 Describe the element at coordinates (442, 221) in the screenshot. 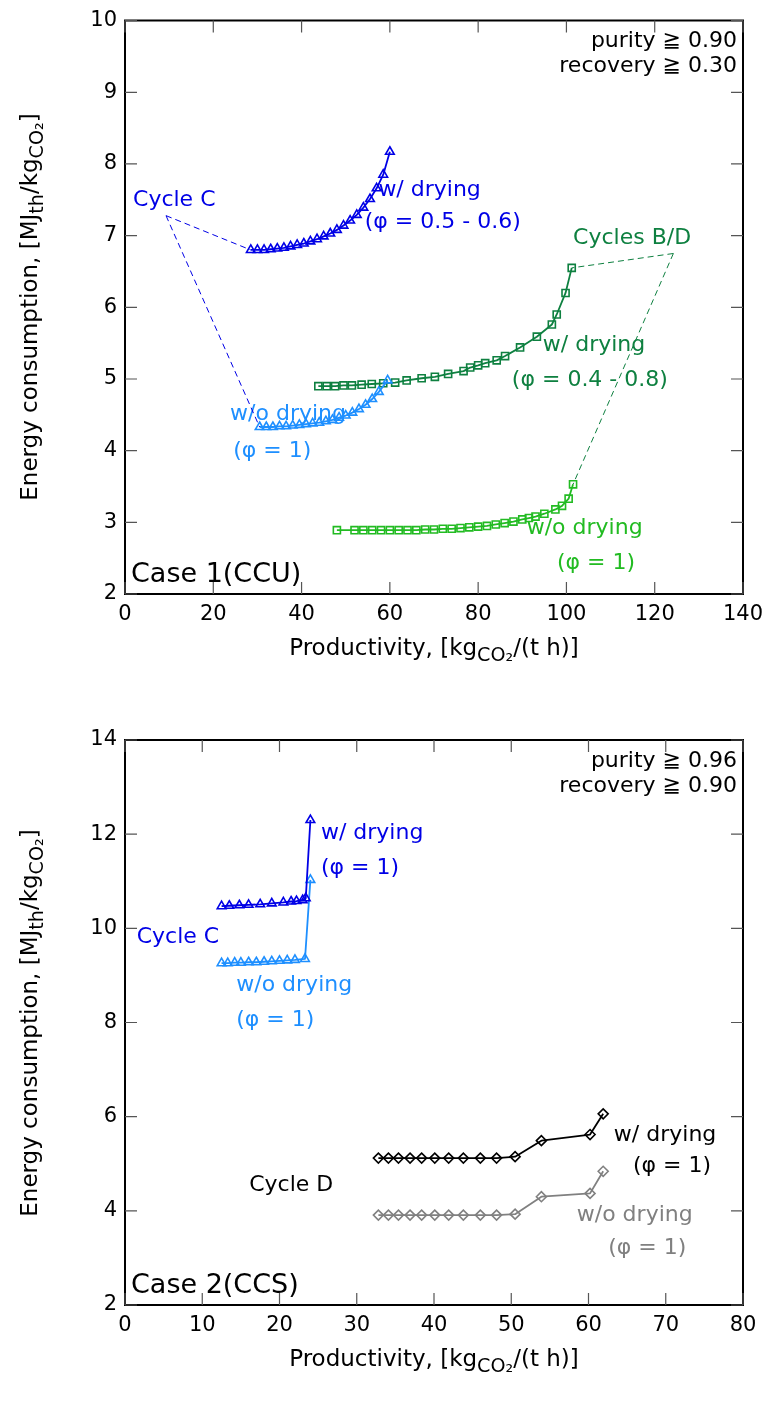

I see `annotation: (φ = 0.5 - 0.6)` at that location.